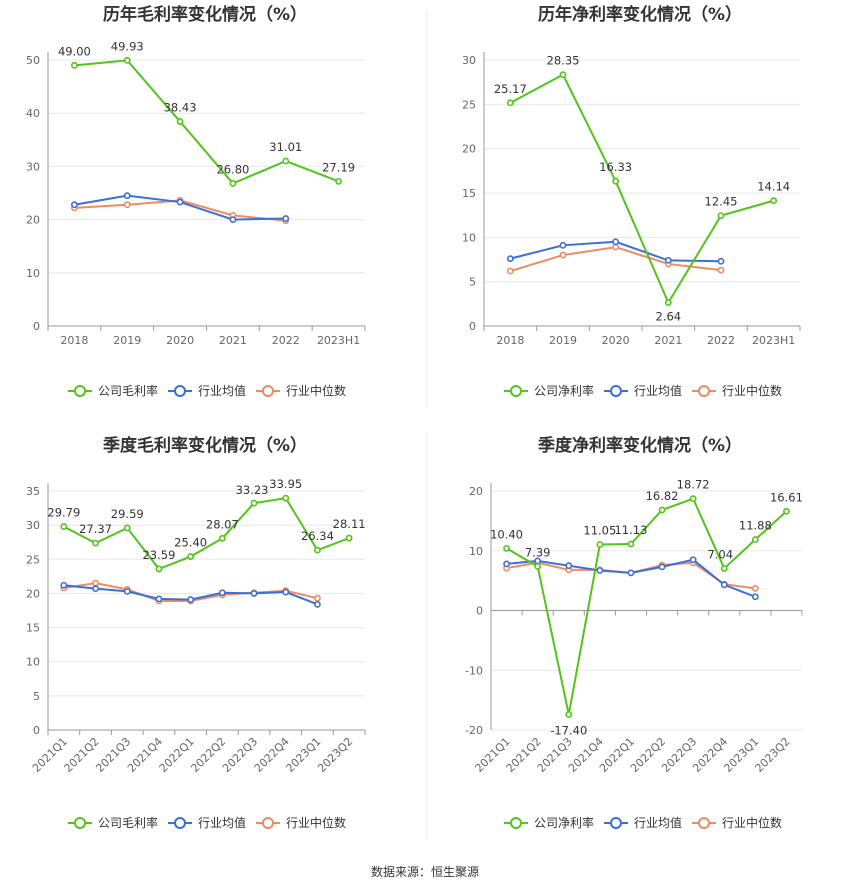  I want to click on data-label: 2.64, so click(669, 317).